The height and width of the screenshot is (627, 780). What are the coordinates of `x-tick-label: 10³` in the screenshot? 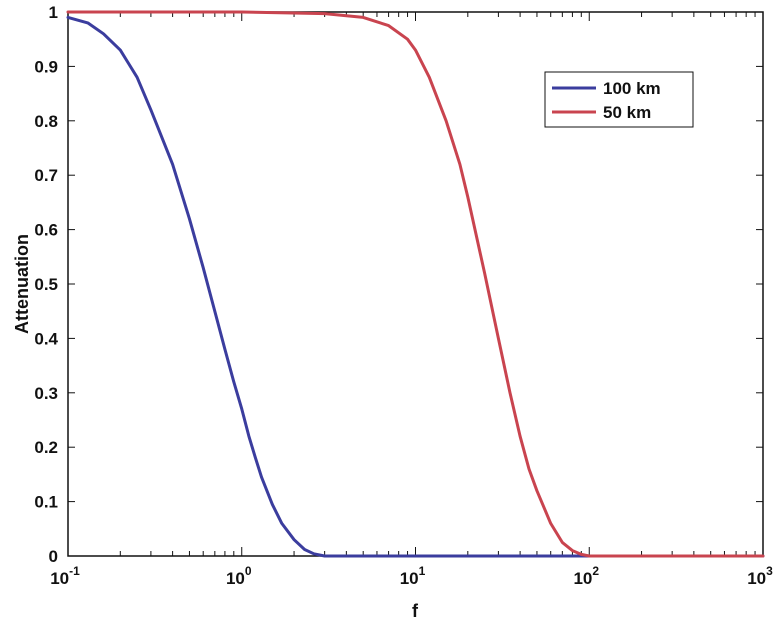 It's located at (760, 576).